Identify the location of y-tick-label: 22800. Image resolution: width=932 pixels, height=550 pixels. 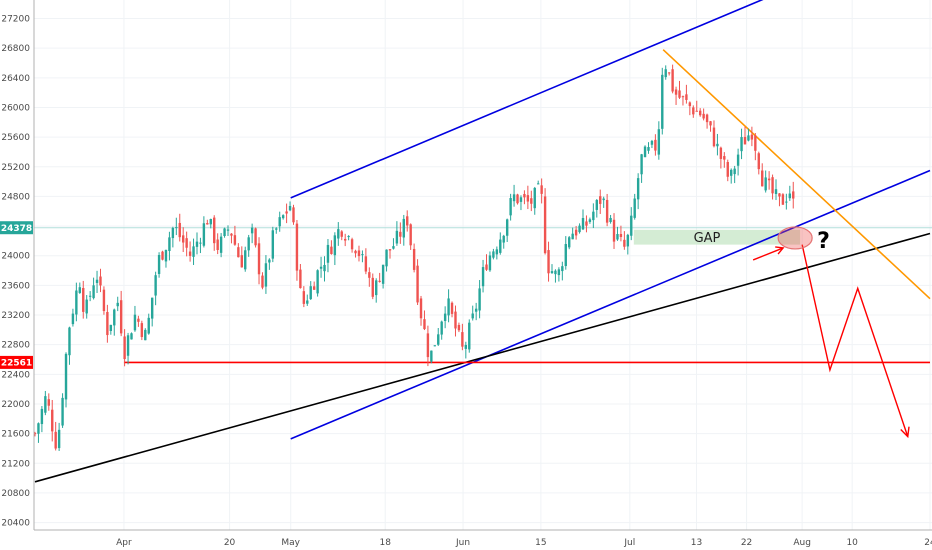
(15, 346).